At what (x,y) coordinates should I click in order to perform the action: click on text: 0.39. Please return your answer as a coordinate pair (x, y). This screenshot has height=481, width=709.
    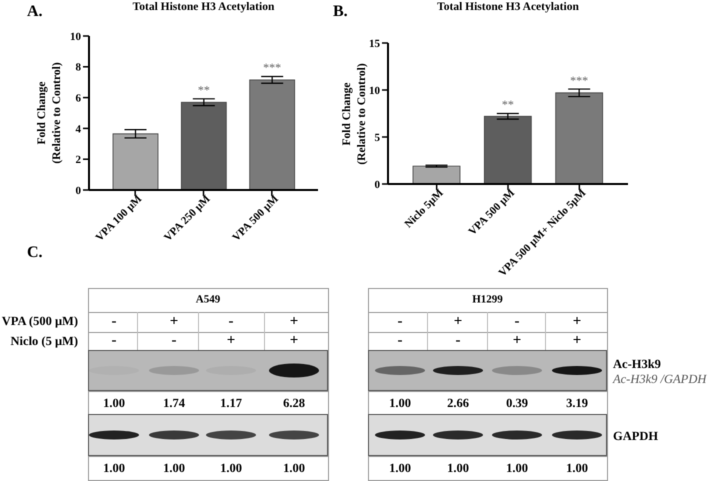
    Looking at the image, I should click on (517, 402).